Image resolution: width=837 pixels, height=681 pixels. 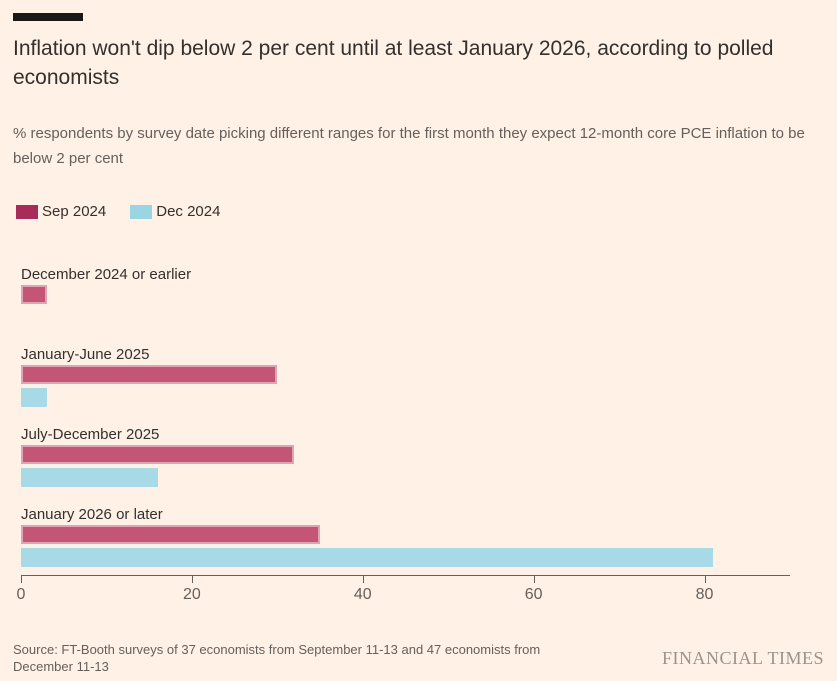 What do you see at coordinates (21, 594) in the screenshot?
I see `x-axis-tick-label: 0` at bounding box center [21, 594].